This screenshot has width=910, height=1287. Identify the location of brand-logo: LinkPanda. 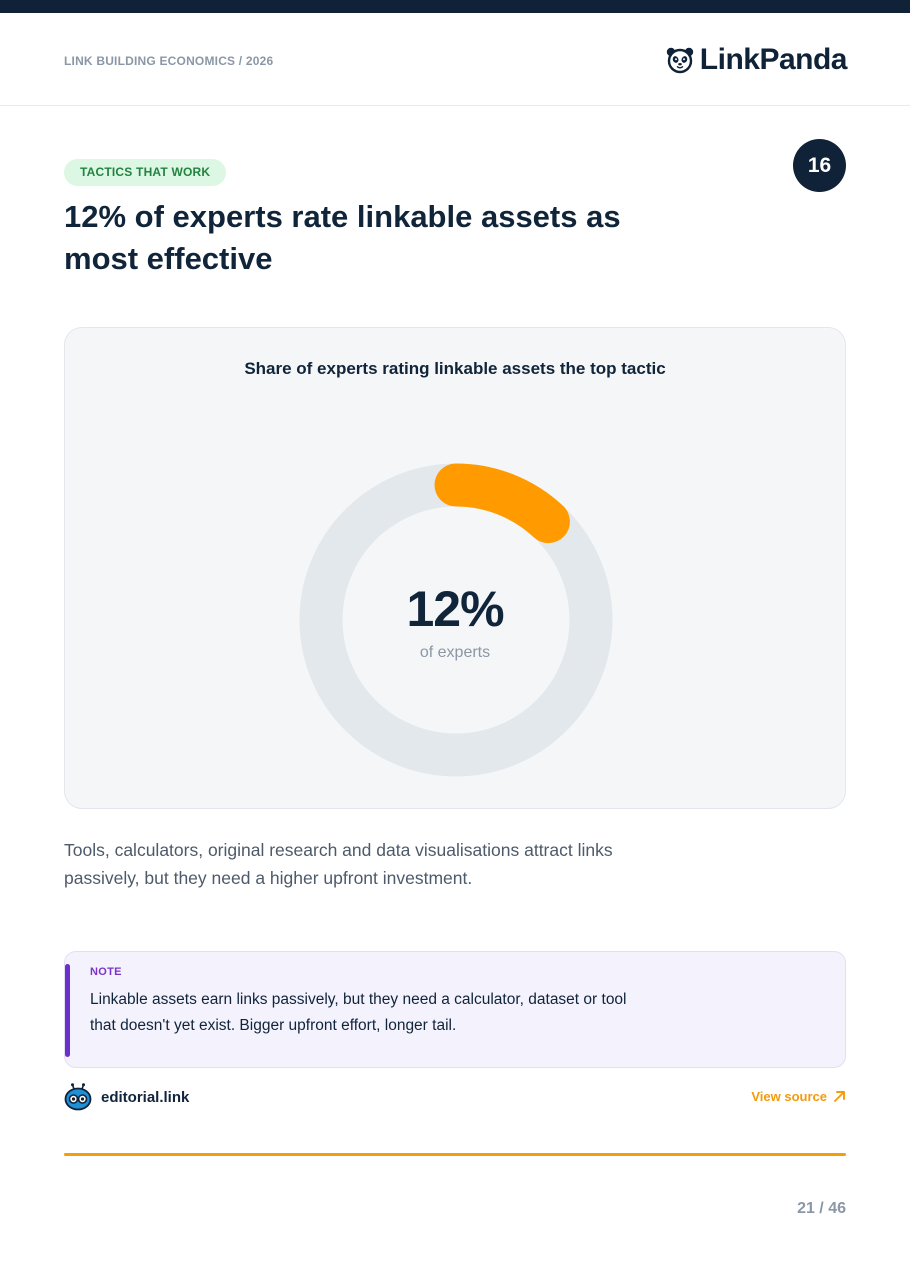
(757, 60).